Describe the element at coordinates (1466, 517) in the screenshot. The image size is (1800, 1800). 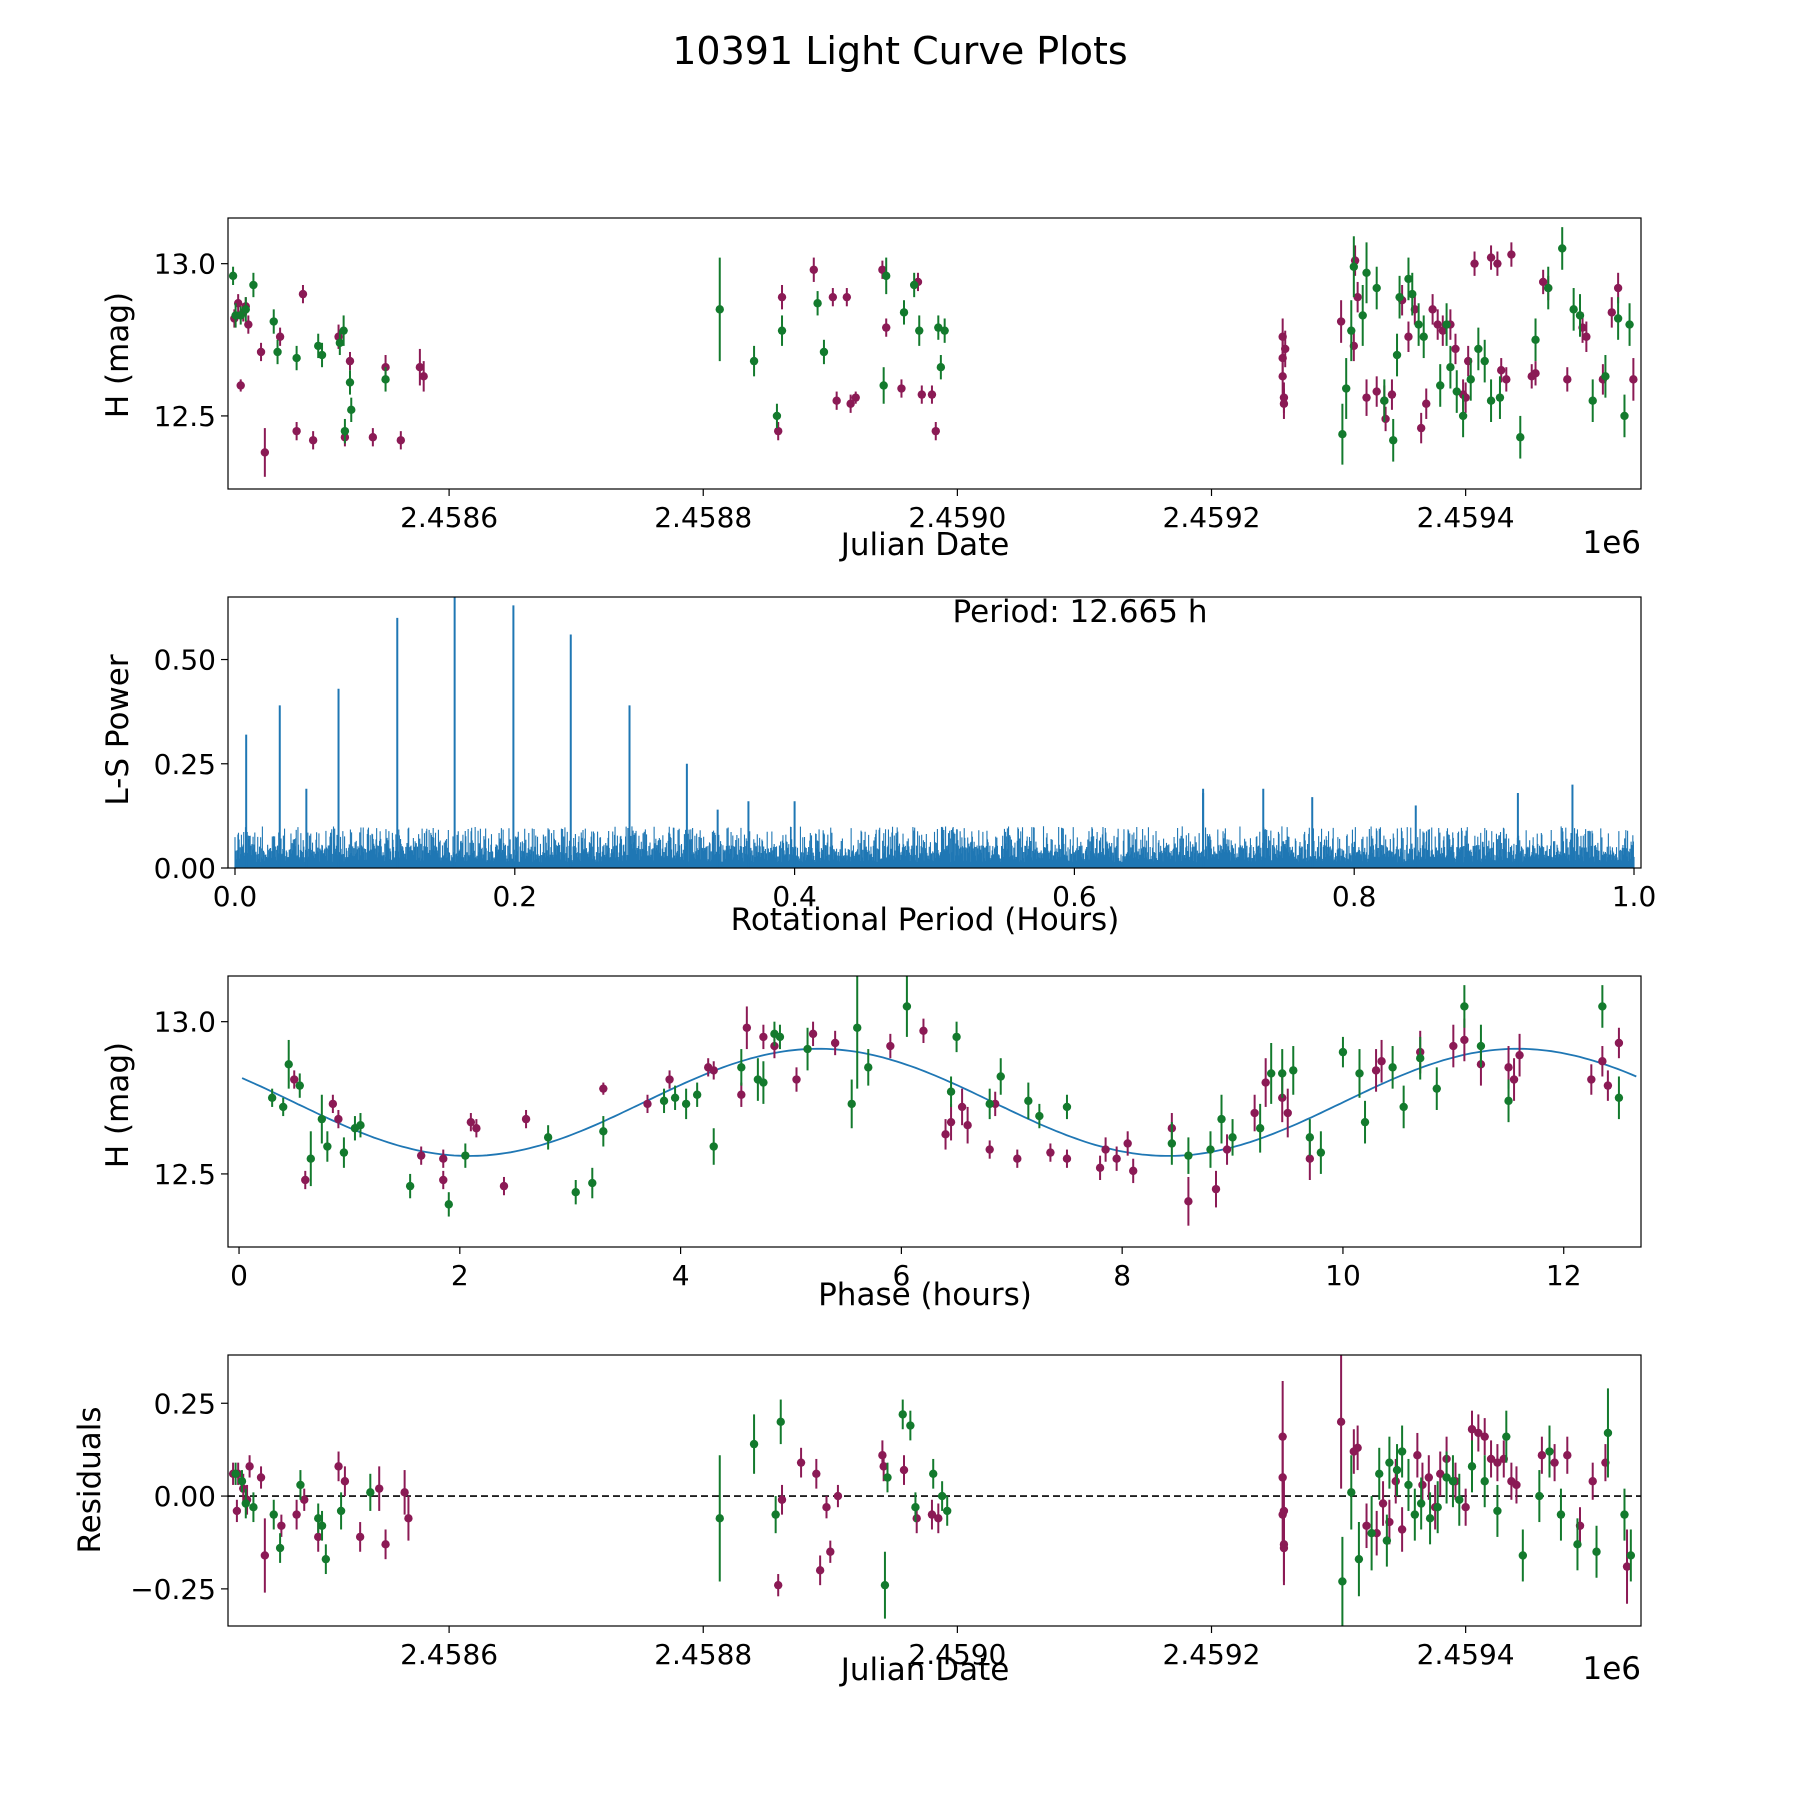
I see `light-curve-xtick-label: 2.4594` at that location.